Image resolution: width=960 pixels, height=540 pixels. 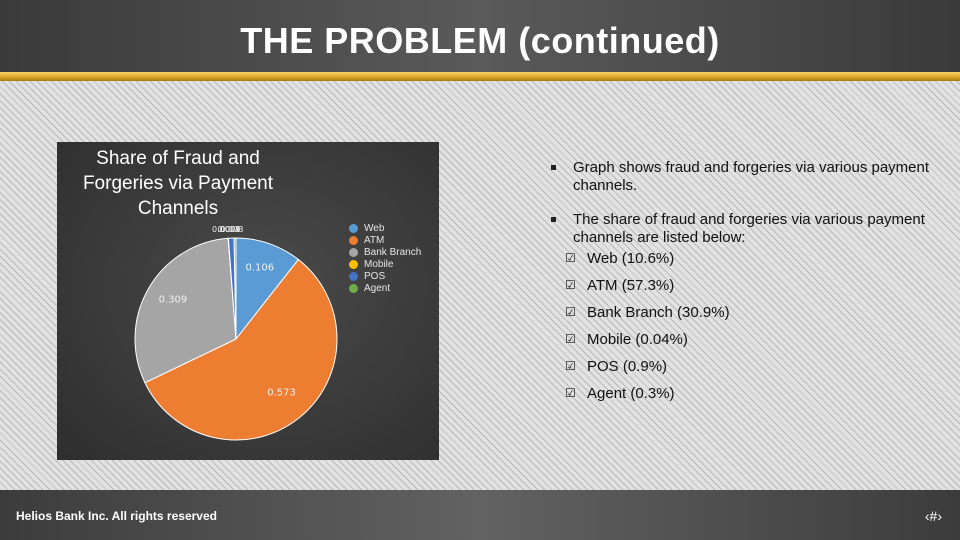 I want to click on legend-item: Web, so click(x=385, y=228).